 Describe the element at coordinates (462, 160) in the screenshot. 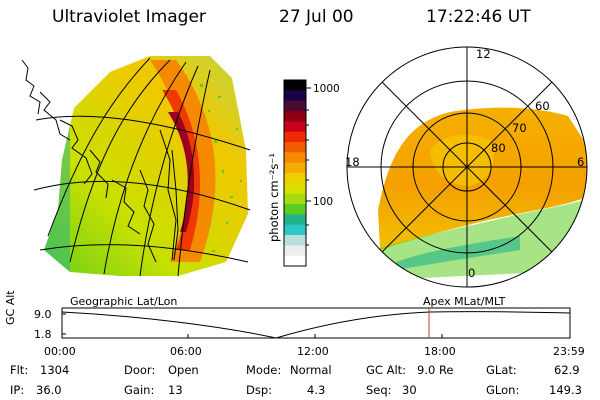

I see `polar-cap-region` at that location.